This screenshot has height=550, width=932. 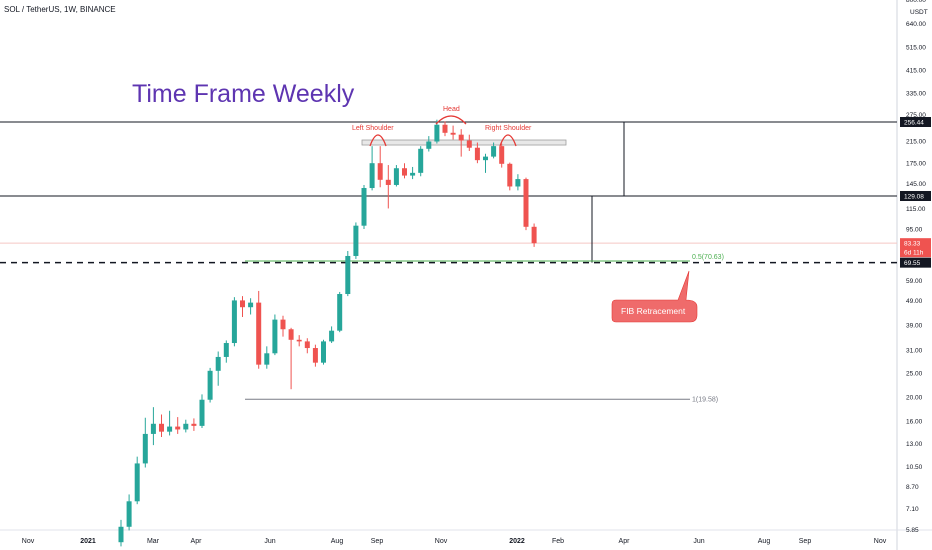 What do you see at coordinates (912, 530) in the screenshot?
I see `price-tick-label: 5.85` at bounding box center [912, 530].